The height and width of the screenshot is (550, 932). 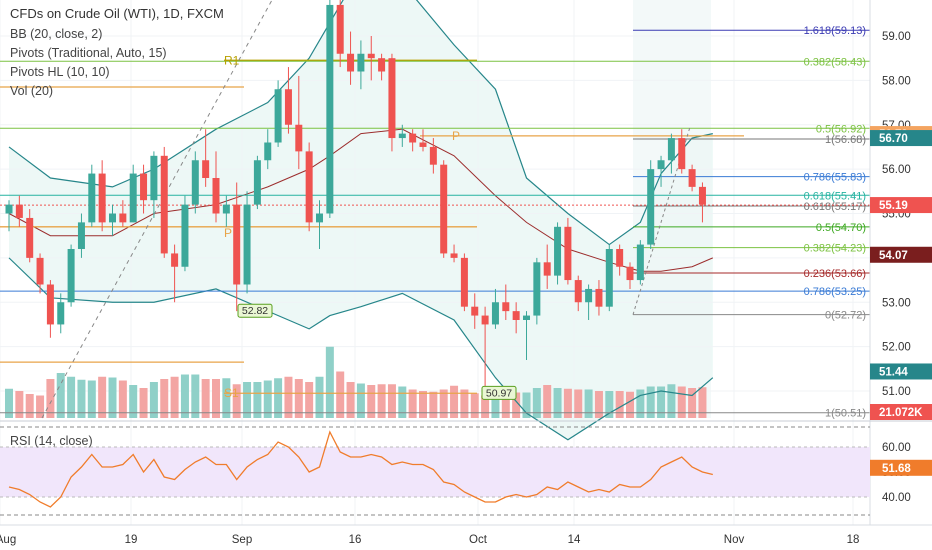 I want to click on time-tick-label: 14, so click(x=574, y=540).